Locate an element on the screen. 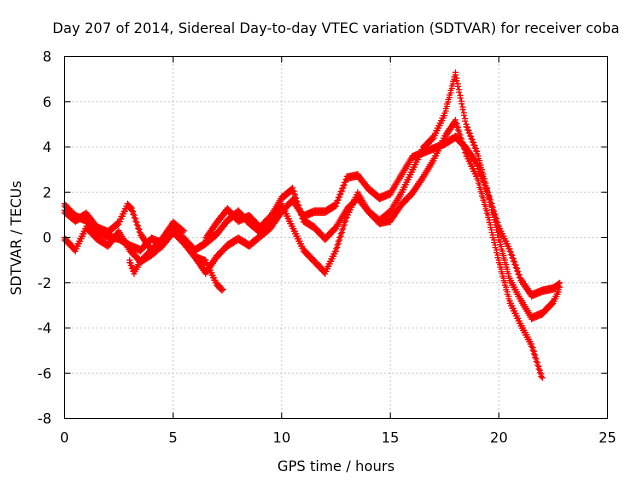 This screenshot has height=480, width=640. y-tick-label: -2 is located at coordinates (45, 284).